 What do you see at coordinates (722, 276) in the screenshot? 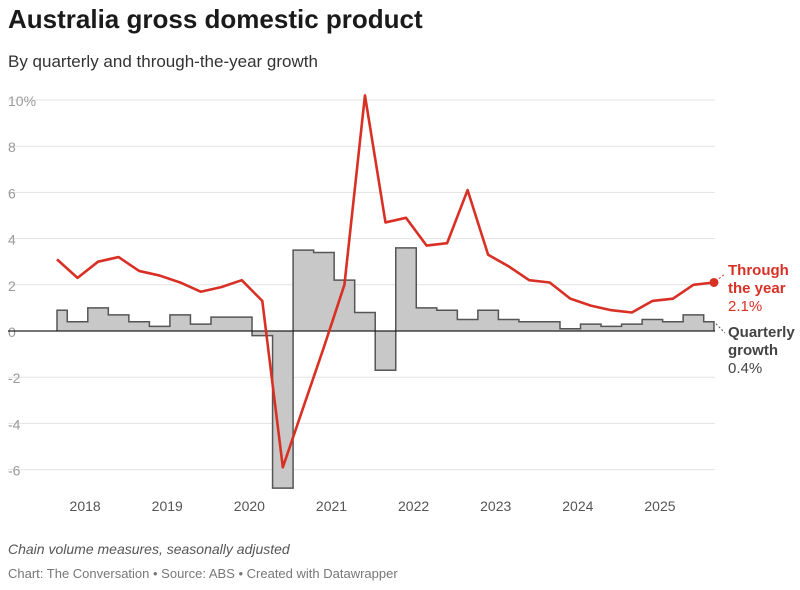
I see `tty-leader-line` at bounding box center [722, 276].